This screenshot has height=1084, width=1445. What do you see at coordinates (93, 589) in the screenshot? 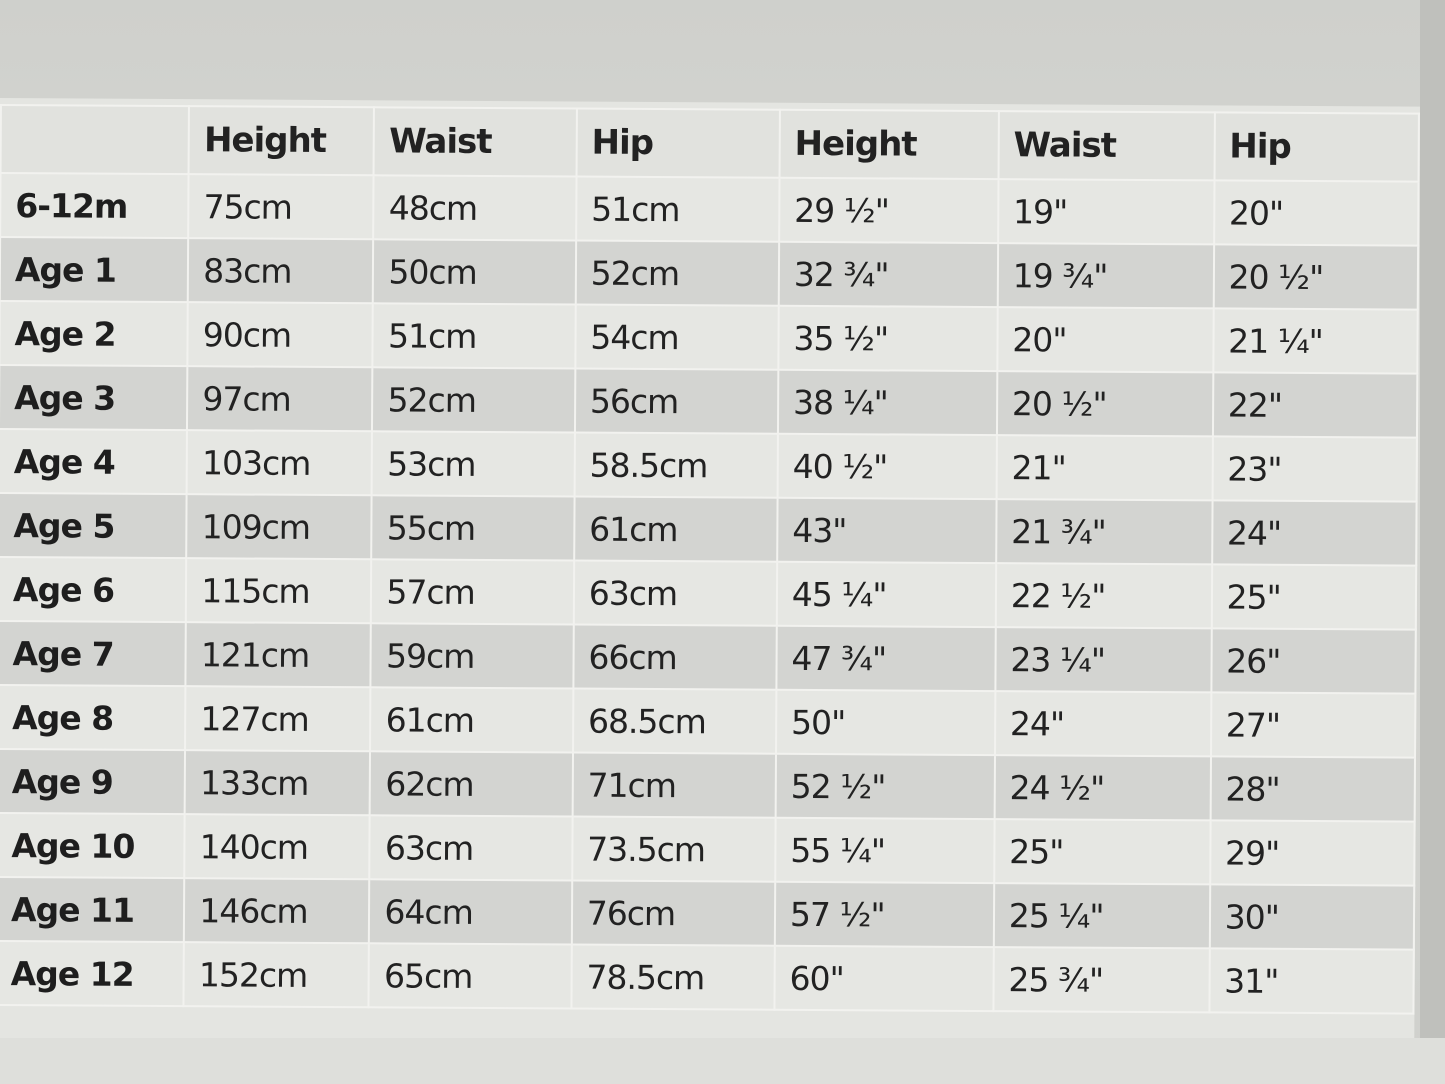
I see `row-label: Age 6` at bounding box center [93, 589].